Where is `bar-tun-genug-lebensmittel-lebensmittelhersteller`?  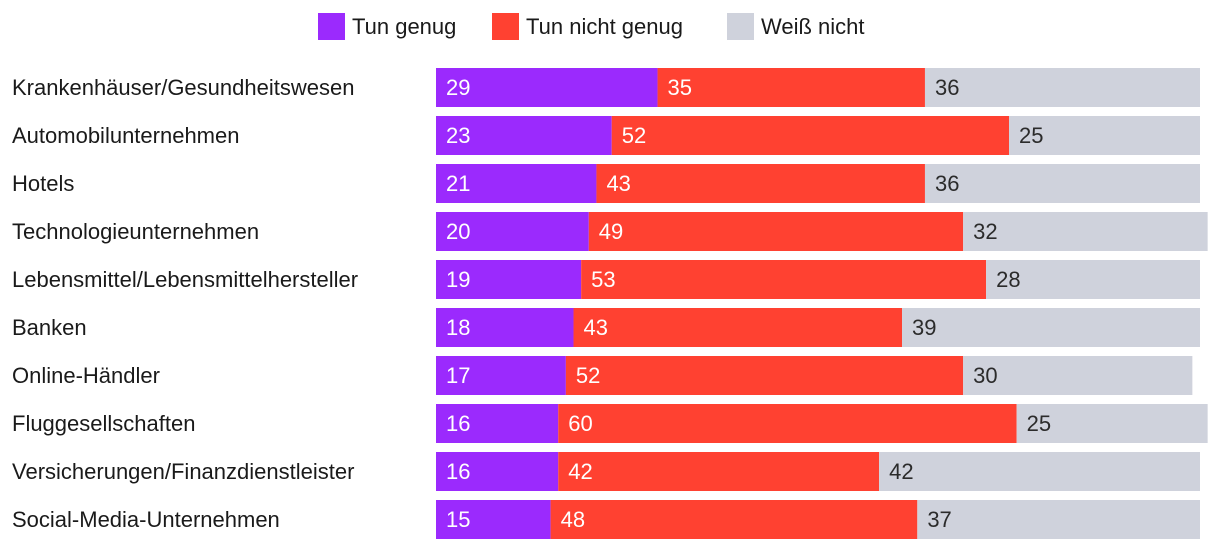
bar-tun-genug-lebensmittel-lebensmittelhersteller is located at coordinates (509, 279).